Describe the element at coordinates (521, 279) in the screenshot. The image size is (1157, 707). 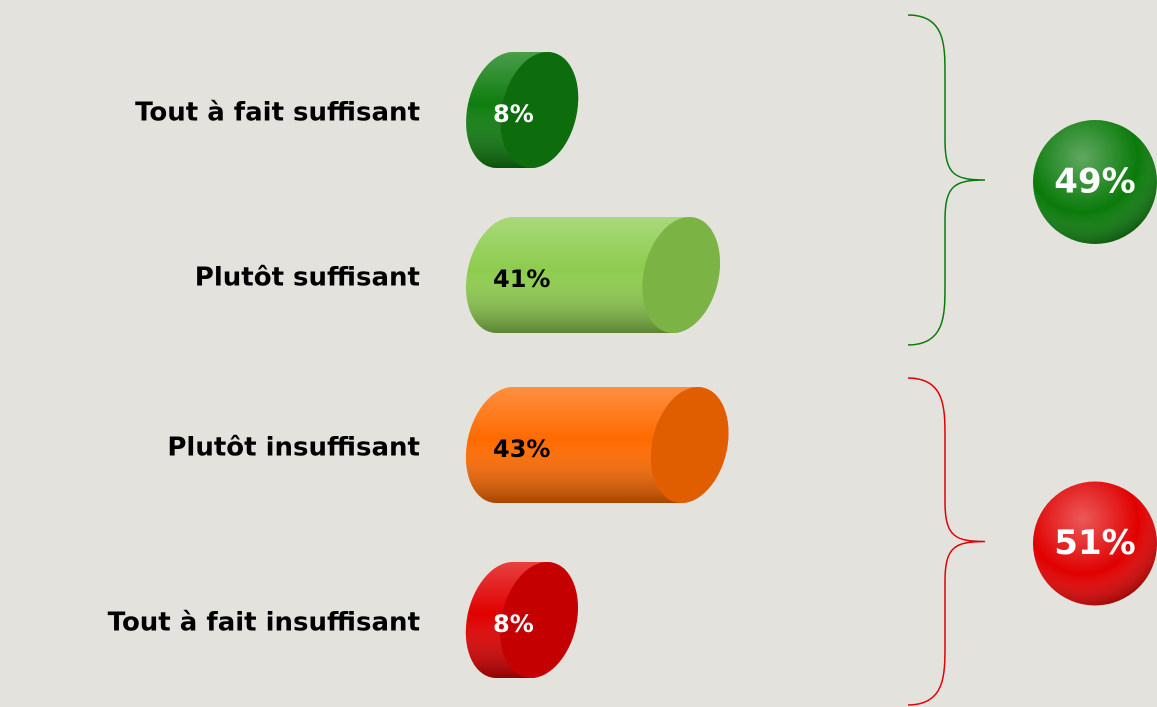
I see `value-label: 41%` at that location.